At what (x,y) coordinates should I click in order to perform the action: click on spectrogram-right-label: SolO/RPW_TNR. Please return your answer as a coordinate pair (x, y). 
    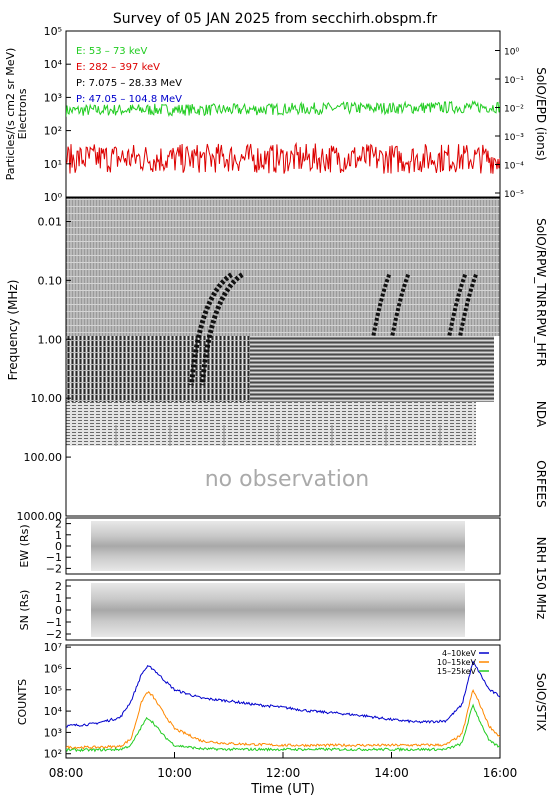
    Looking at the image, I should click on (541, 263).